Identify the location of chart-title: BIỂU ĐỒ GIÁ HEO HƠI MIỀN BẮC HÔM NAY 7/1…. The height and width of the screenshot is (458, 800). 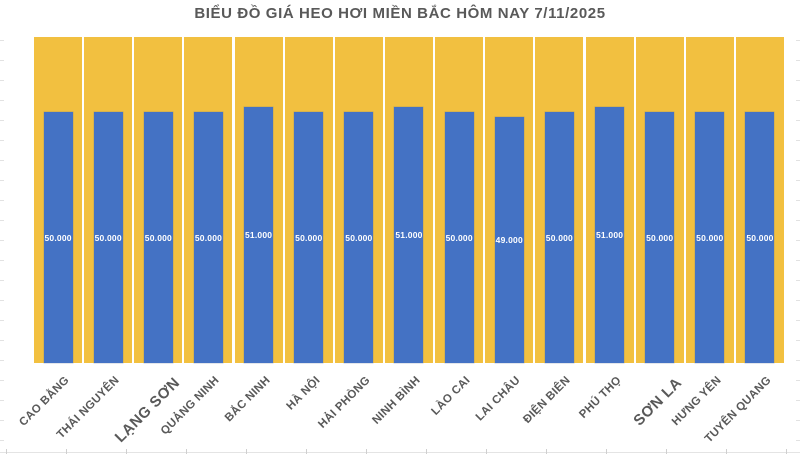
(400, 13).